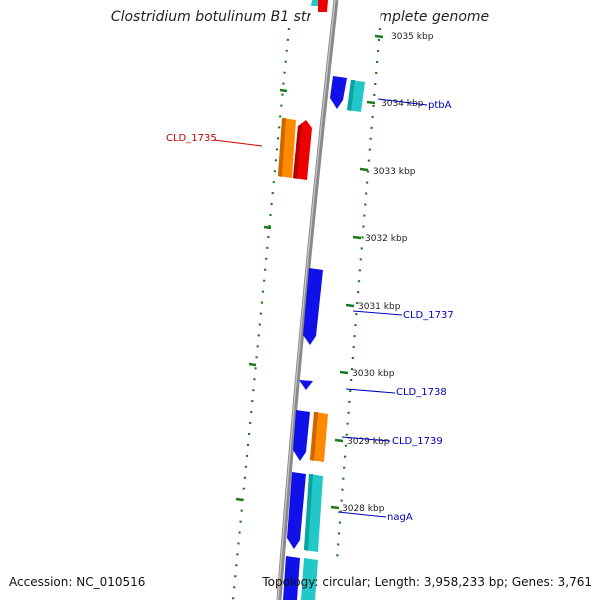 This screenshot has width=600, height=600. I want to click on ruler-label: 3035 kbp, so click(412, 37).